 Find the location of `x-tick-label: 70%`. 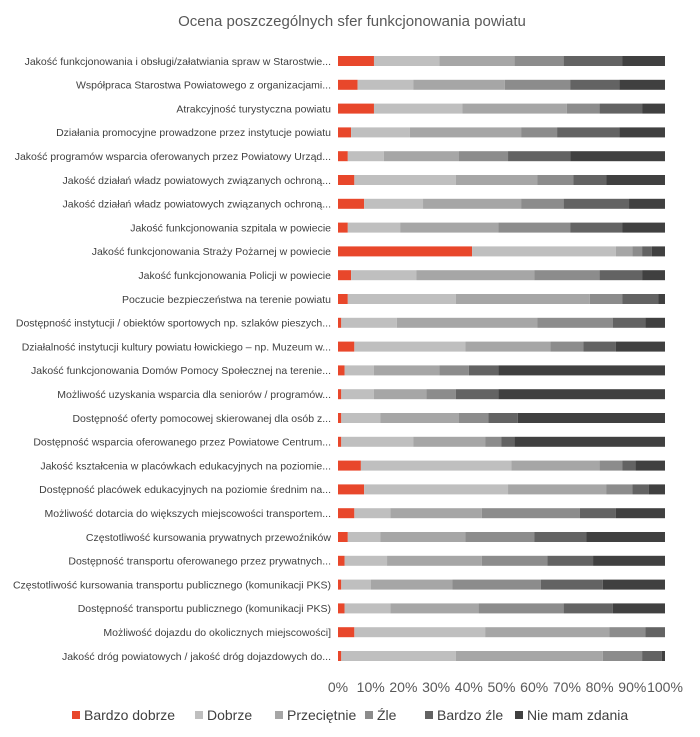

x-tick-label: 70% is located at coordinates (567, 687).